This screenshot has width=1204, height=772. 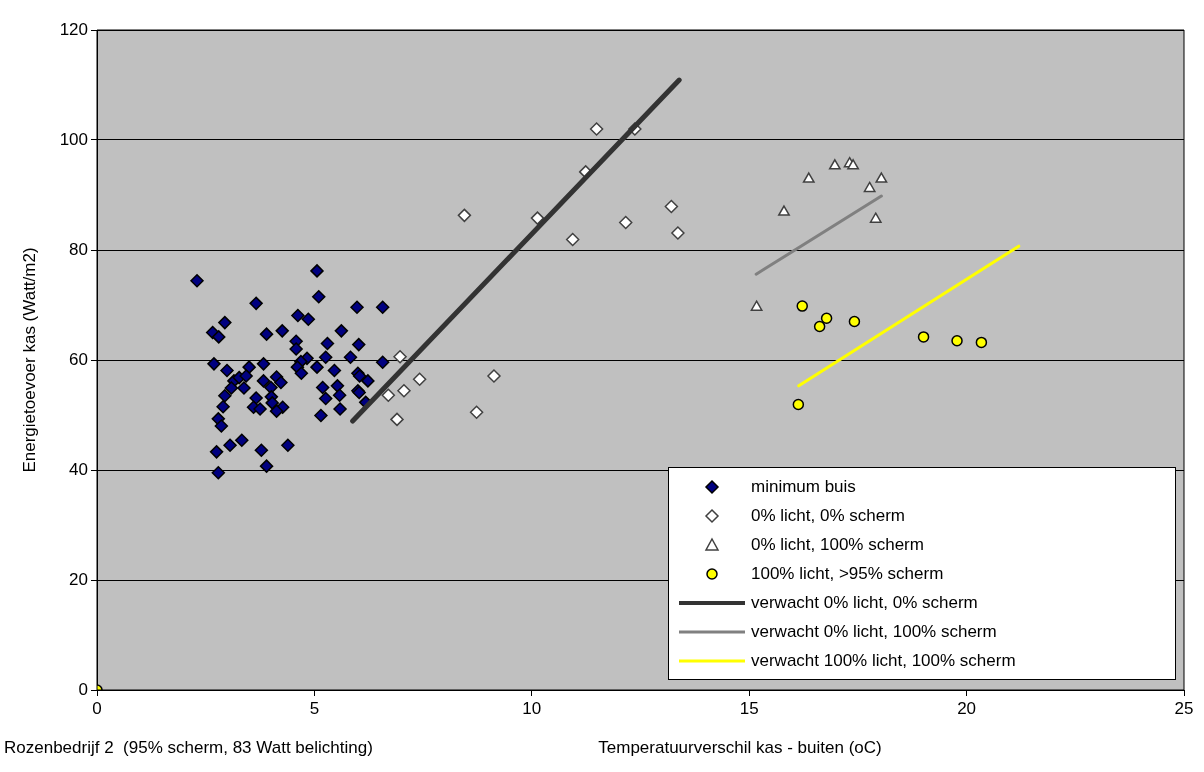 What do you see at coordinates (314, 708) in the screenshot?
I see `x-tick-label: 5` at bounding box center [314, 708].